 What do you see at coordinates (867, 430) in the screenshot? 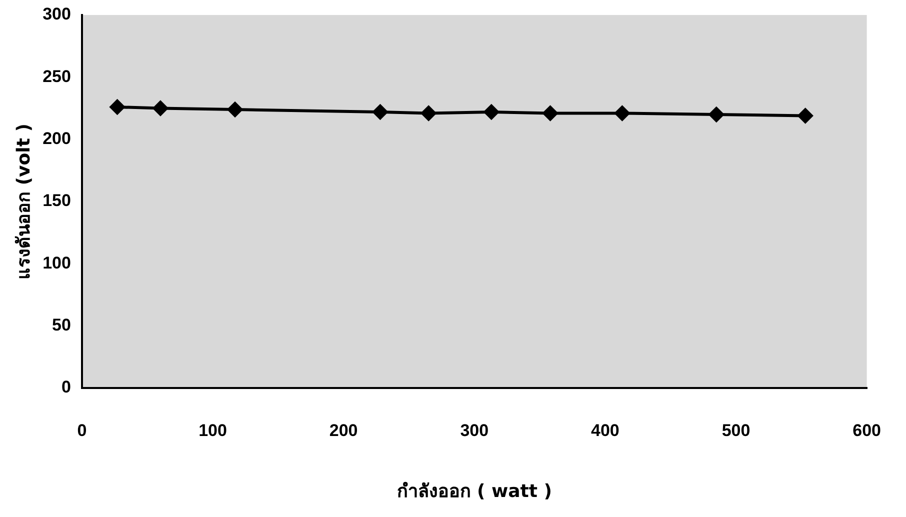
I see `x-tick-label: 600` at bounding box center [867, 430].